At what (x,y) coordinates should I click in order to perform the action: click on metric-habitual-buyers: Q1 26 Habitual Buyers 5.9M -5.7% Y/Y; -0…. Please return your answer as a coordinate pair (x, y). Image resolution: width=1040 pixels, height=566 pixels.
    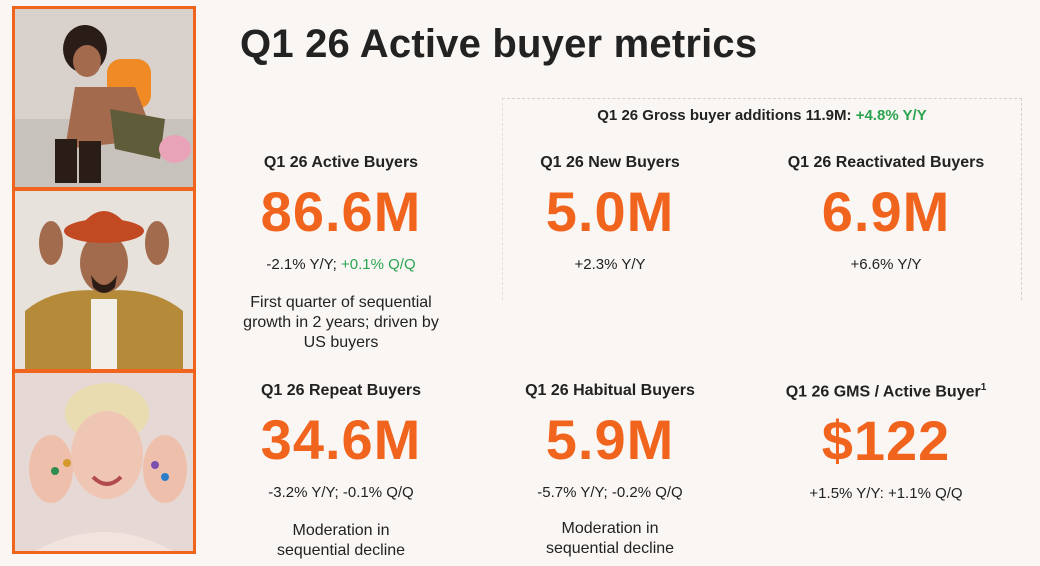
    Looking at the image, I should click on (610, 470).